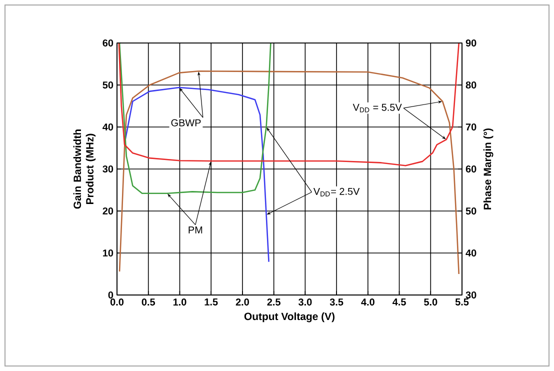 This screenshot has width=554, height=371. Describe the element at coordinates (471, 85) in the screenshot. I see `y2-tick-label: 80` at that location.